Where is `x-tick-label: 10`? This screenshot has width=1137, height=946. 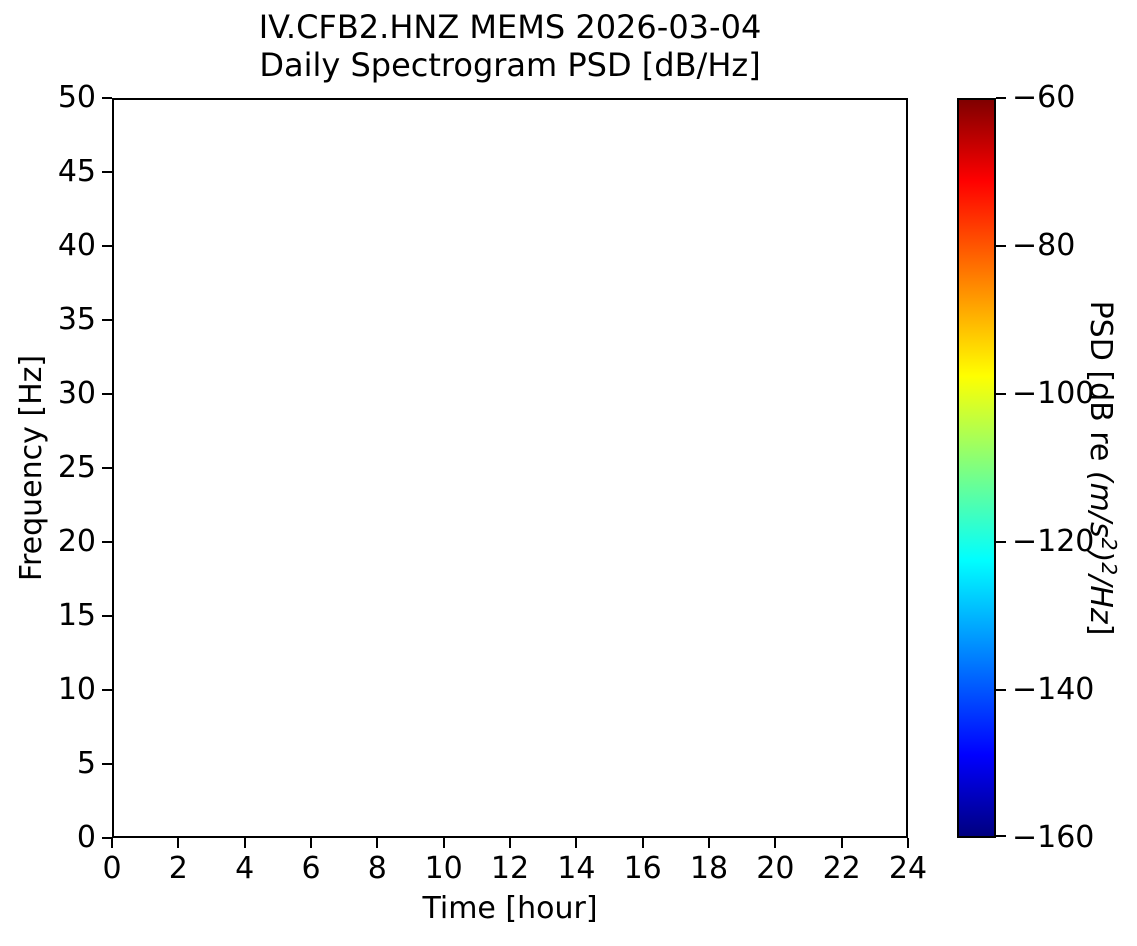 x-tick-label: 10 is located at coordinates (443, 868).